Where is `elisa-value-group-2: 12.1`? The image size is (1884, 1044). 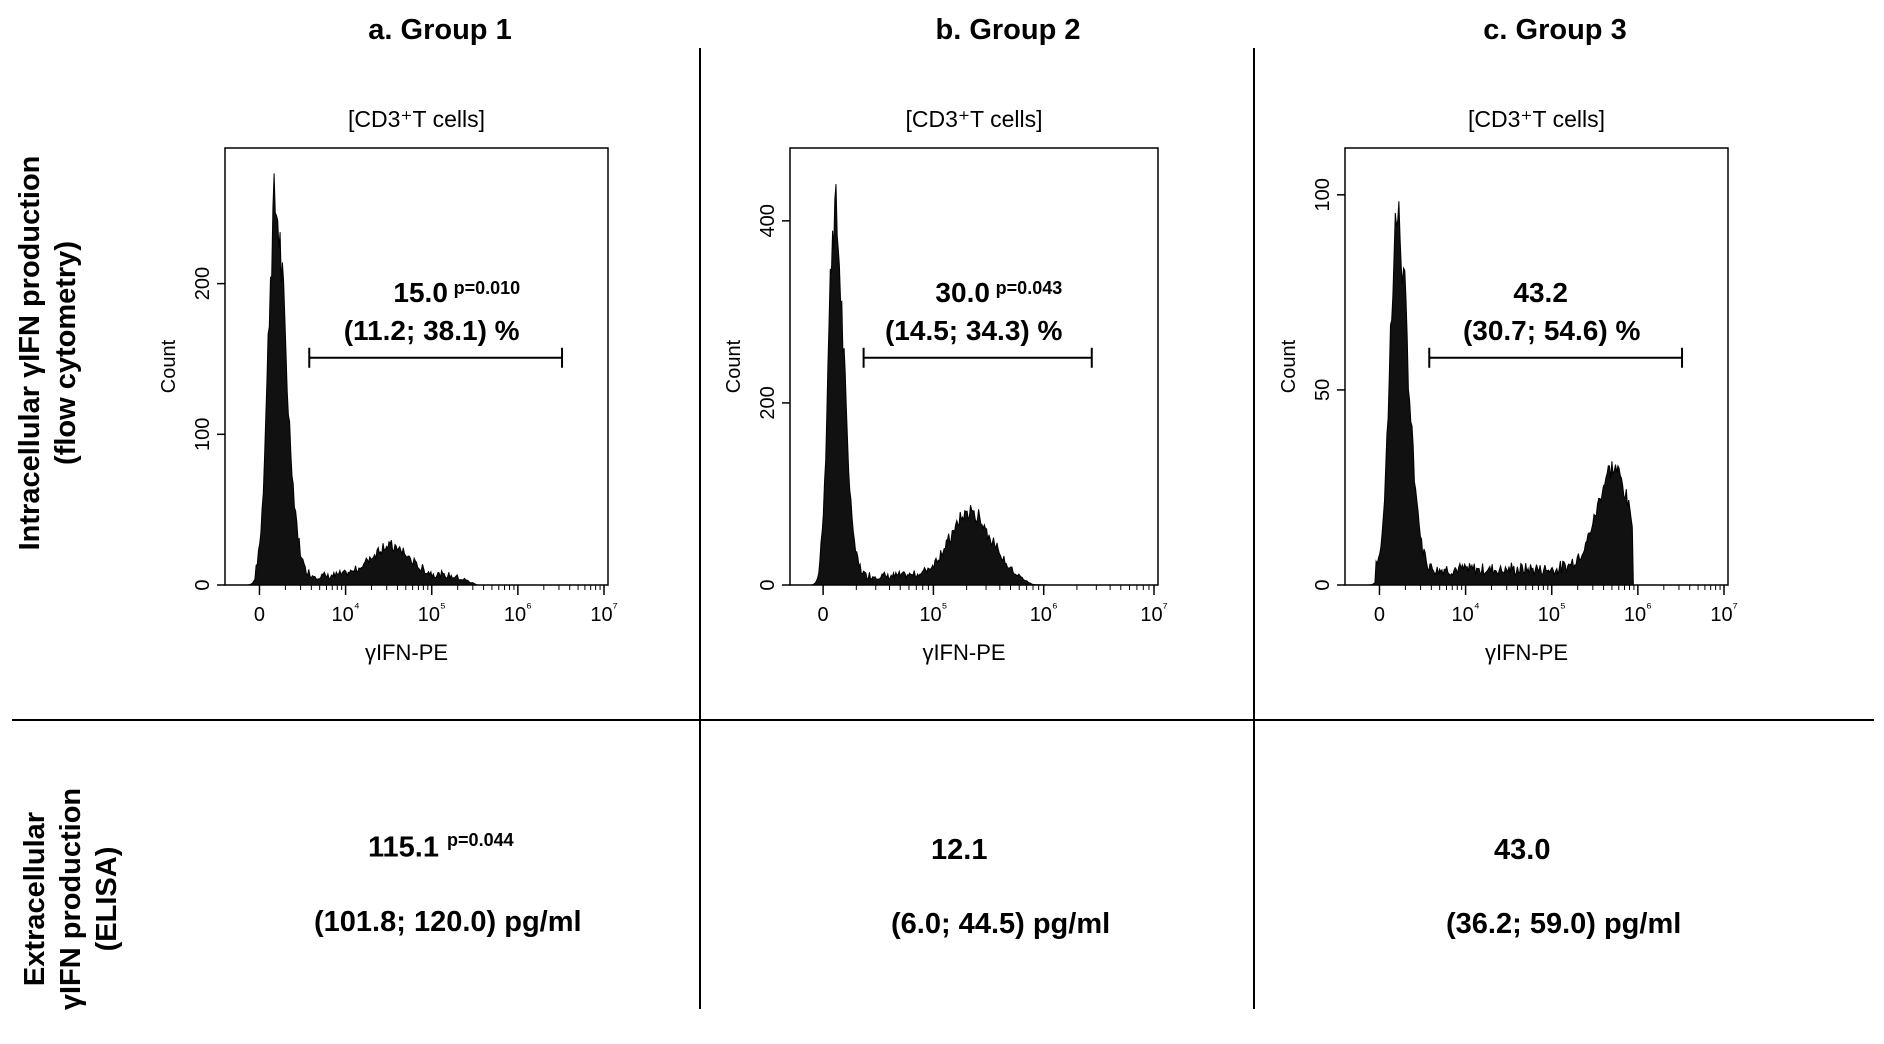 elisa-value-group-2: 12.1 is located at coordinates (959, 850).